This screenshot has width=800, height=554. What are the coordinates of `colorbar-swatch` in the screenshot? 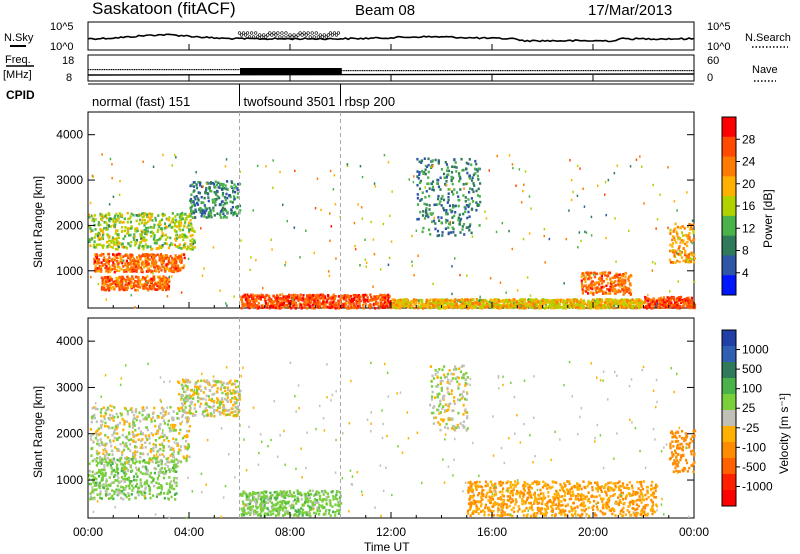 It's located at (729, 265).